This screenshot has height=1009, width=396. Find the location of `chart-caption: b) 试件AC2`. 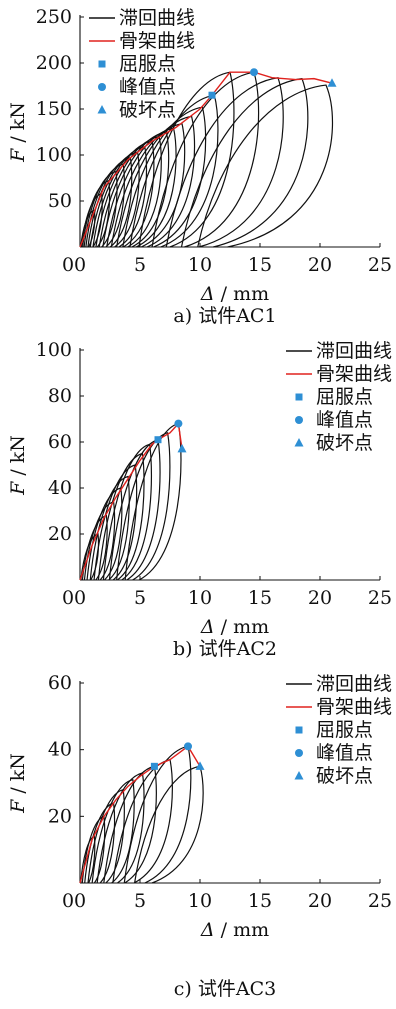

chart-caption: b) 试件AC2 is located at coordinates (225, 649).